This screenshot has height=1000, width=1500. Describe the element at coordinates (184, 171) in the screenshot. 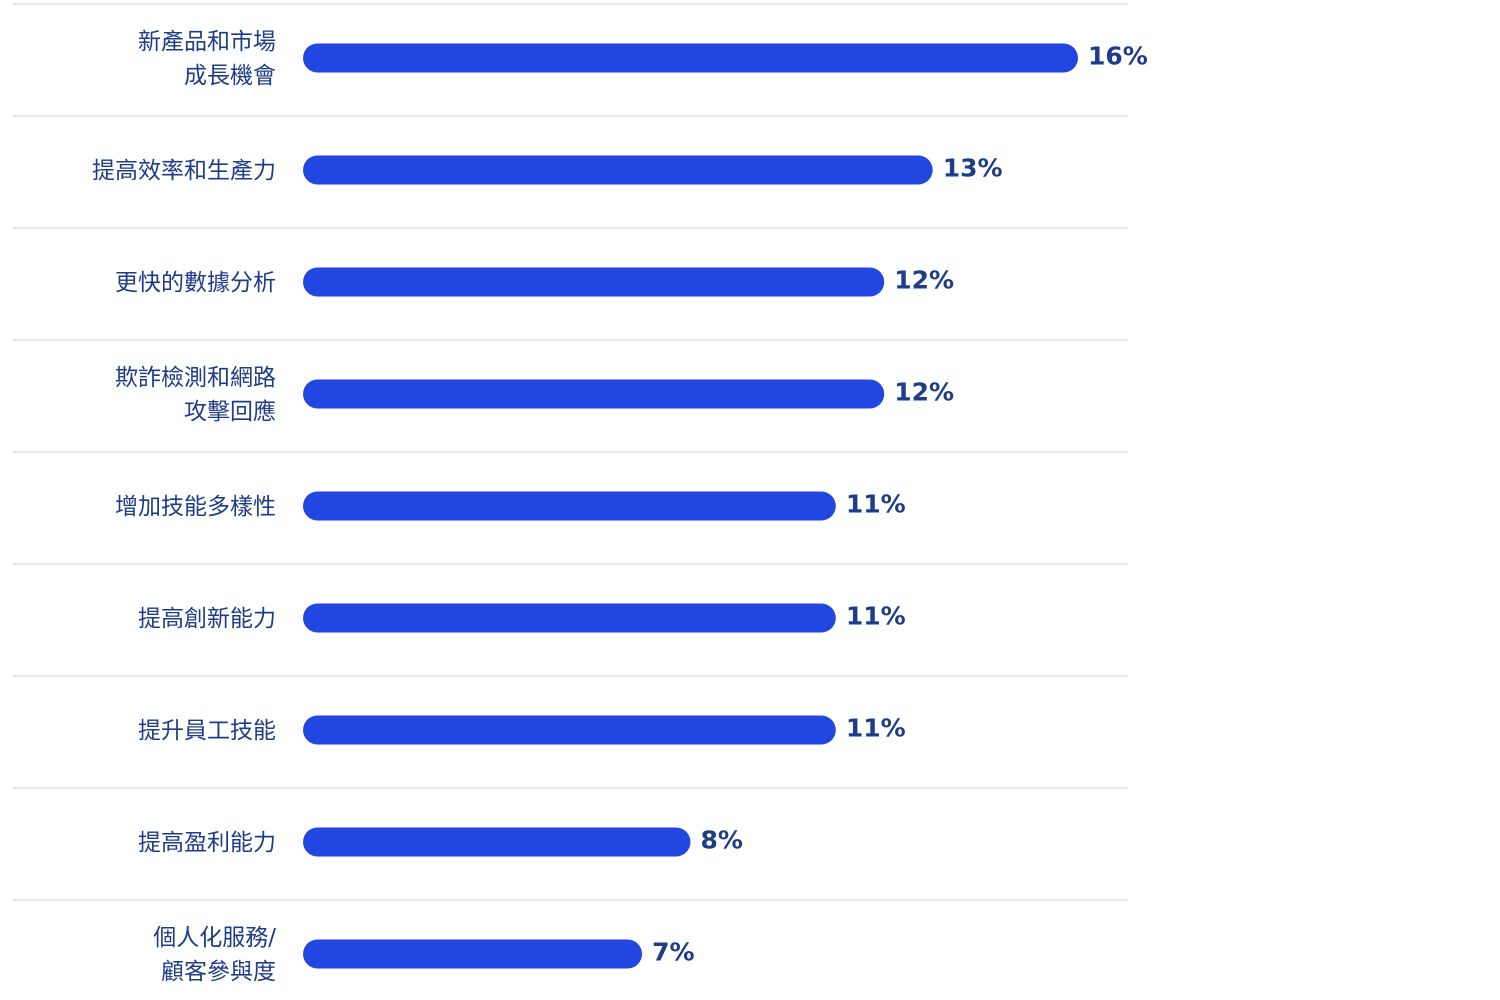

I see `category-label: 提高效率和生產力` at that location.